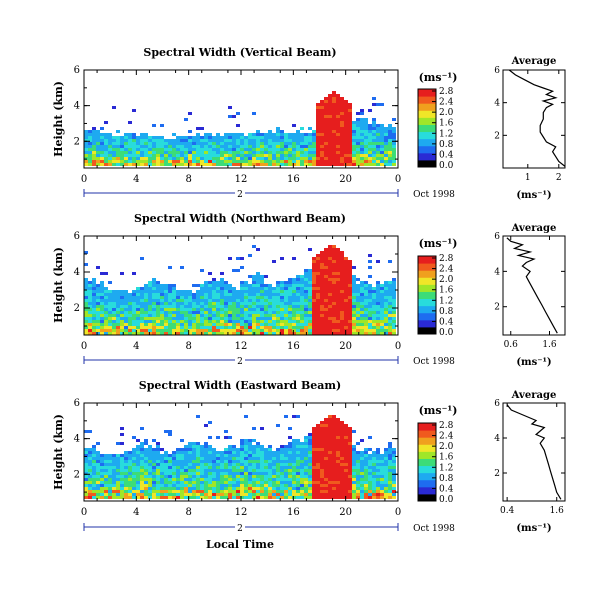 The width and height of the screenshot is (615, 598). What do you see at coordinates (497, 272) in the screenshot?
I see `avg-y-tick-label: 4` at bounding box center [497, 272].